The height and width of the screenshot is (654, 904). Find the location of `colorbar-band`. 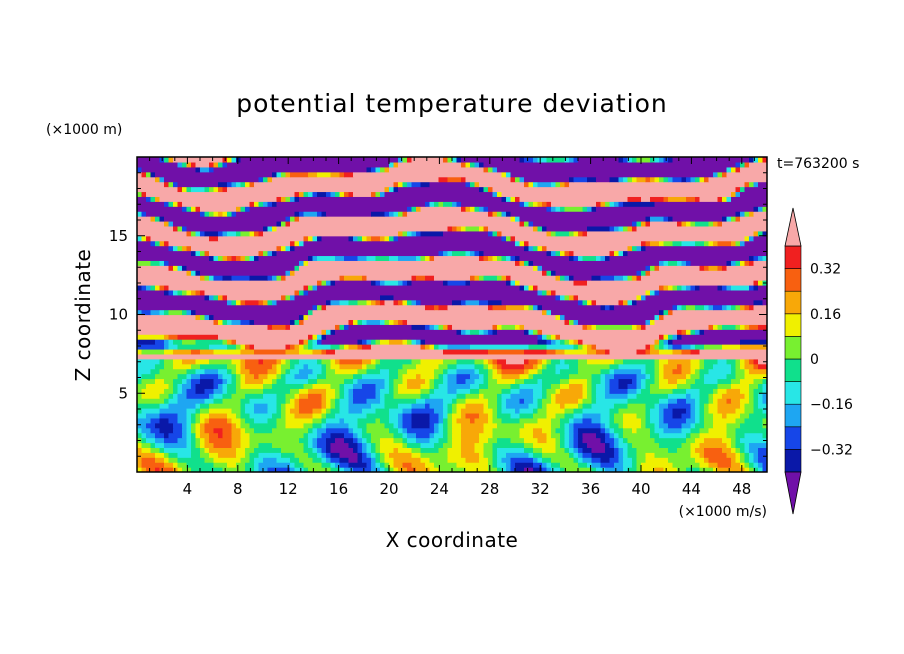

colorbar-band is located at coordinates (793, 438).